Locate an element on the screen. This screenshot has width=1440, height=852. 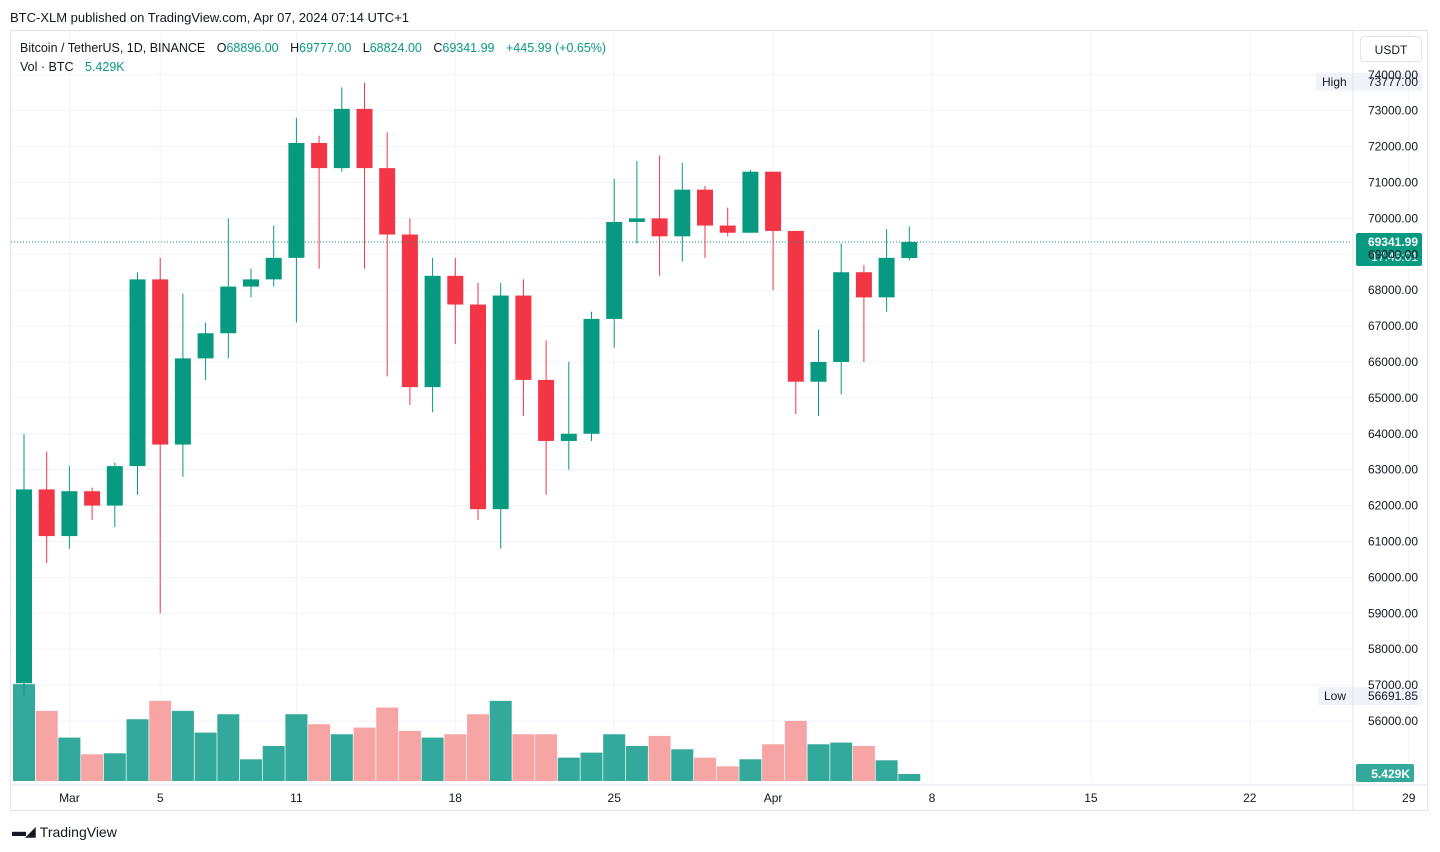
tradingview-brand: TradingView is located at coordinates (78, 831).